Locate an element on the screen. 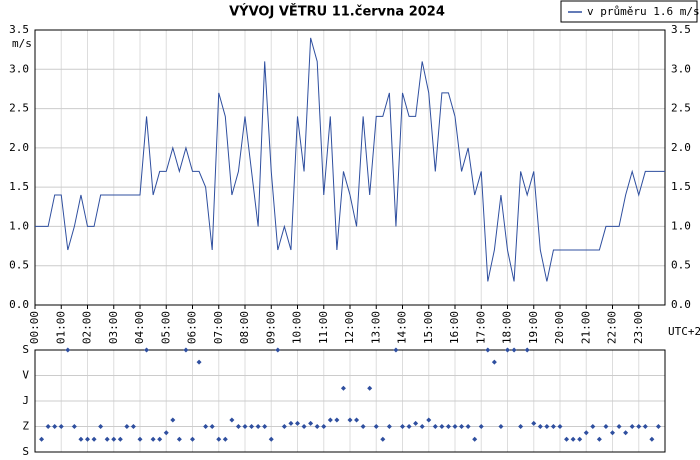 This screenshot has width=700, height=460. y-axis-label: m/s is located at coordinates (22, 43).